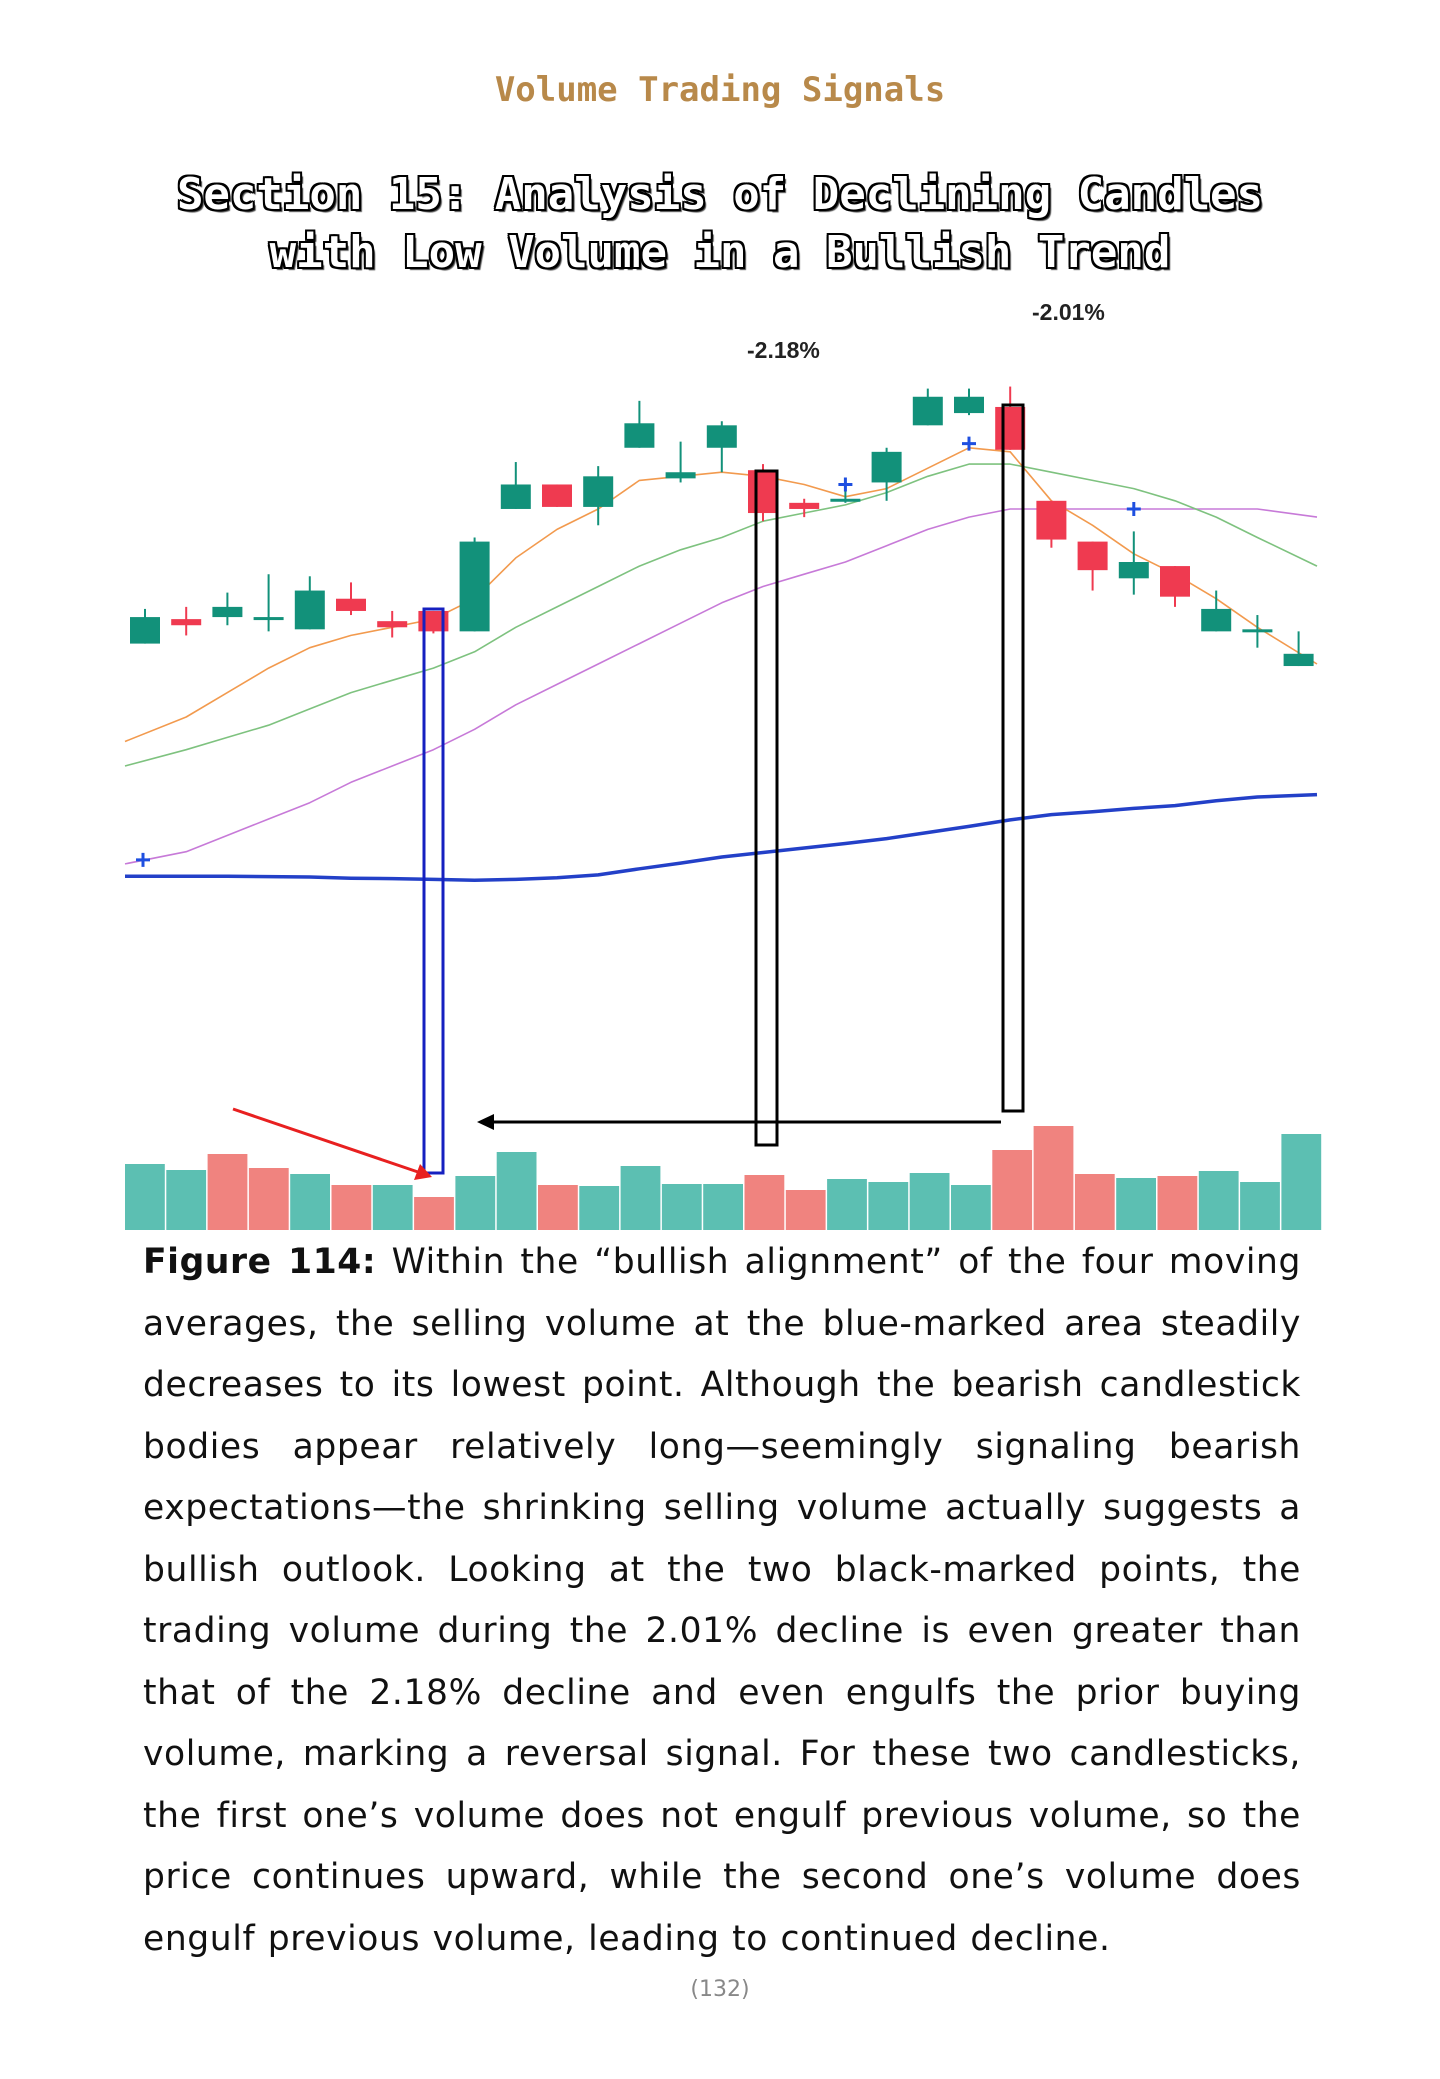  I want to click on black-arrowhead-icon, so click(485, 1122).